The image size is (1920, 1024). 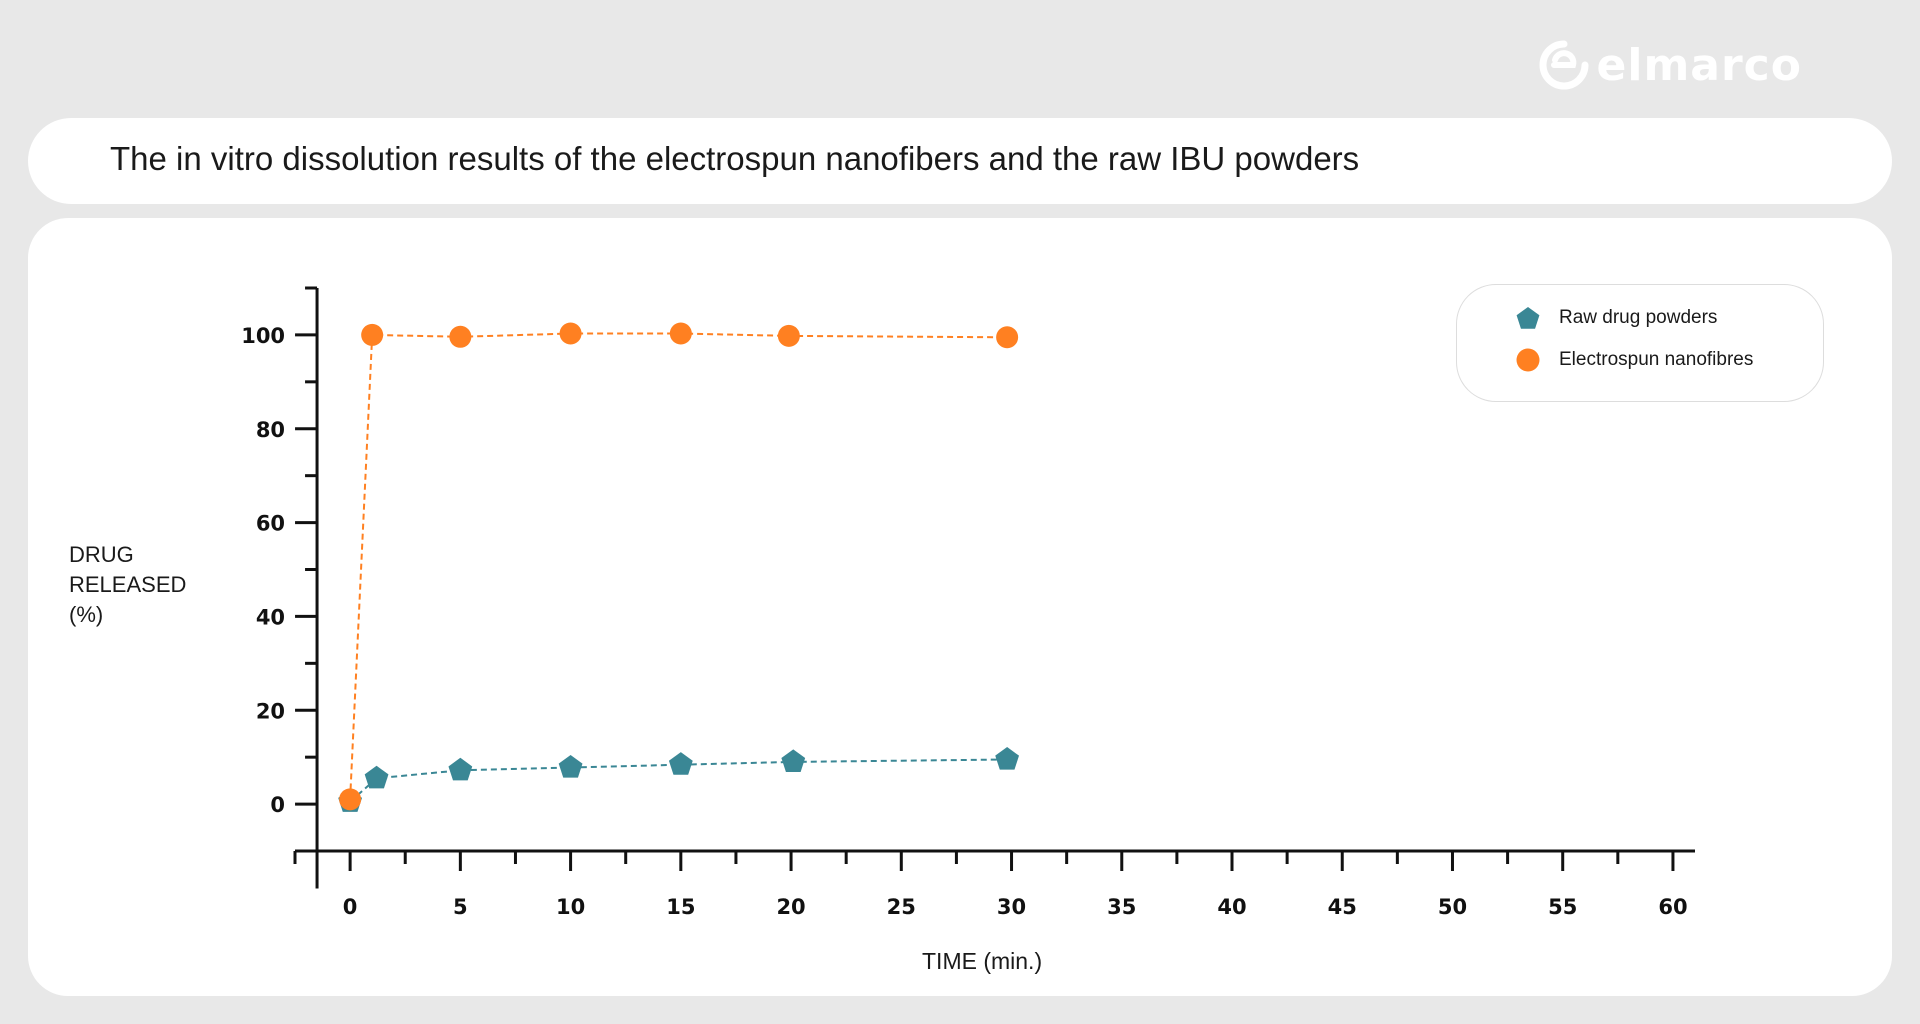 What do you see at coordinates (86, 614) in the screenshot?
I see `y-axis-label-line: (%)` at bounding box center [86, 614].